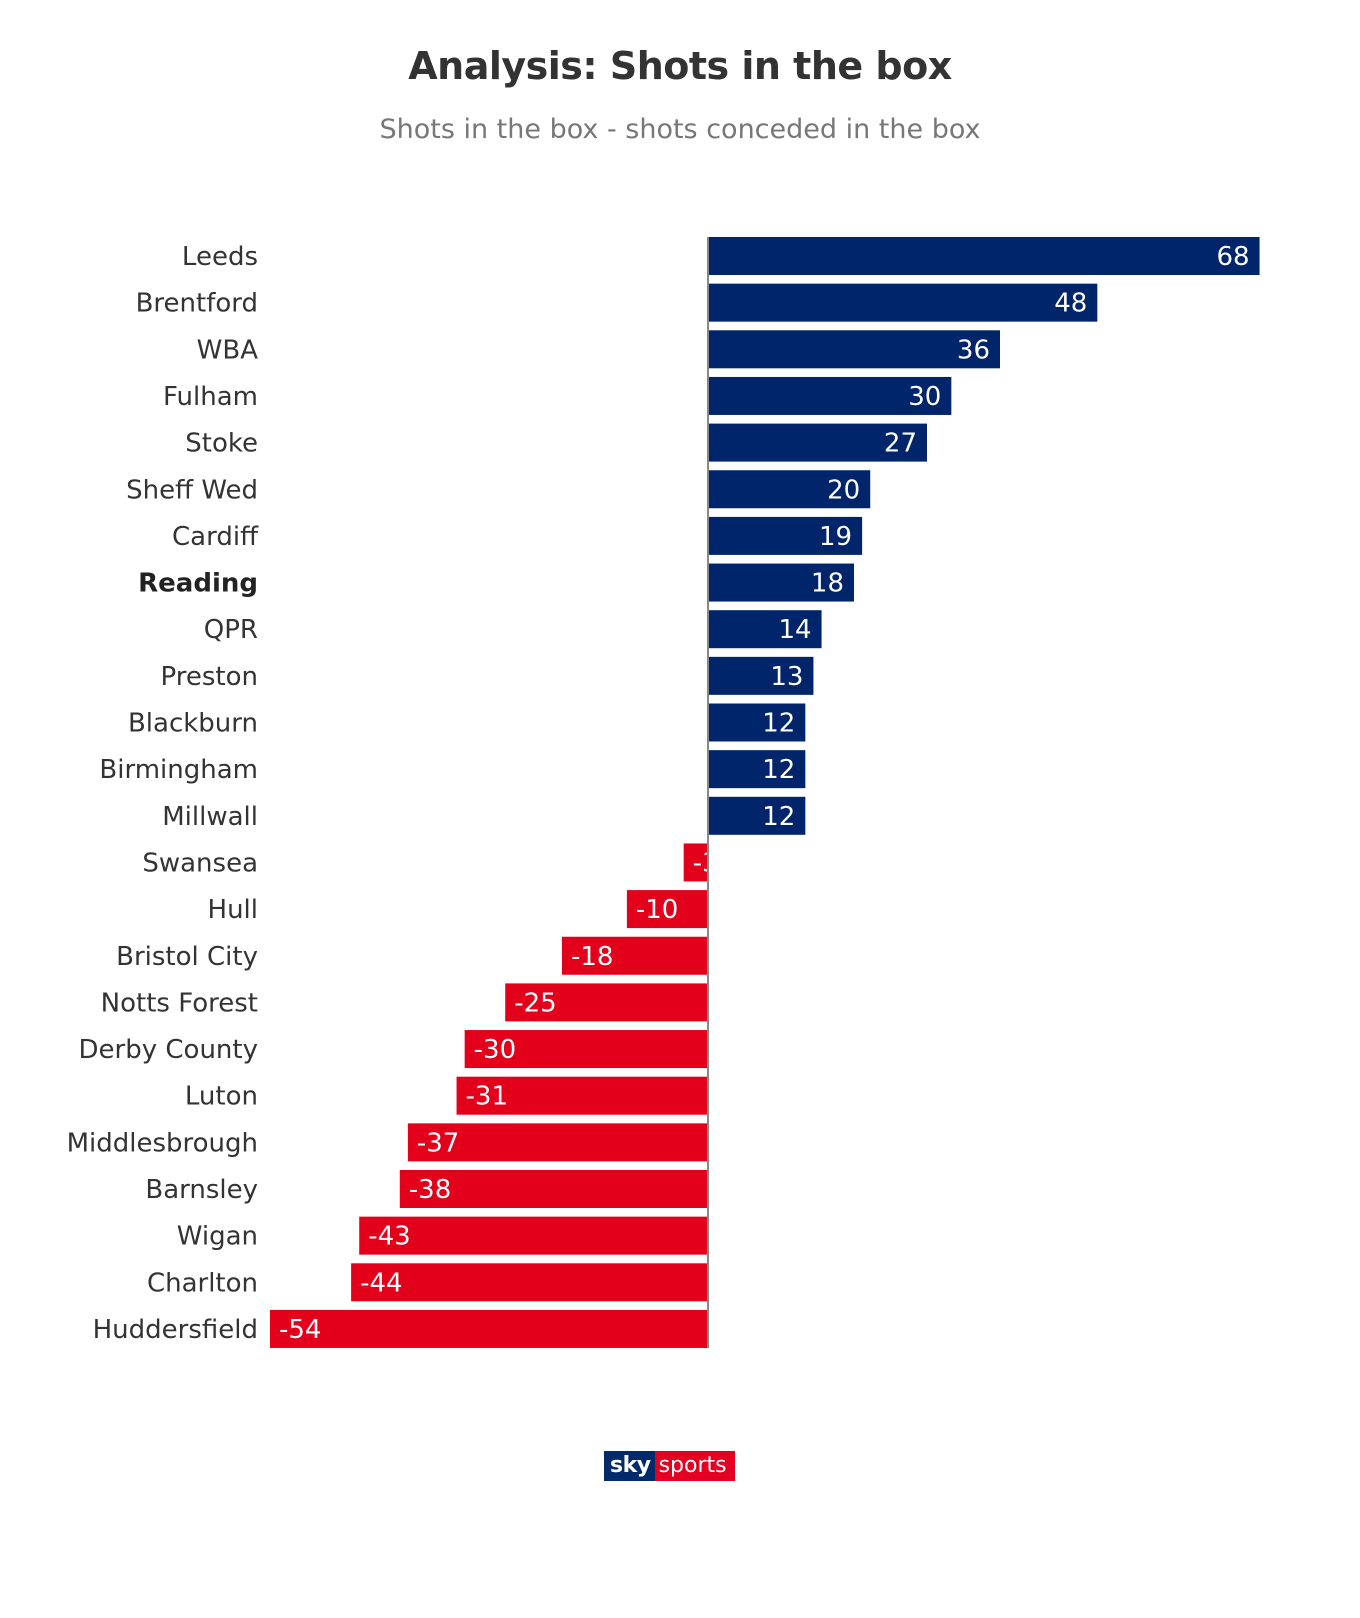  Describe the element at coordinates (973, 350) in the screenshot. I see `value-label: 36` at that location.